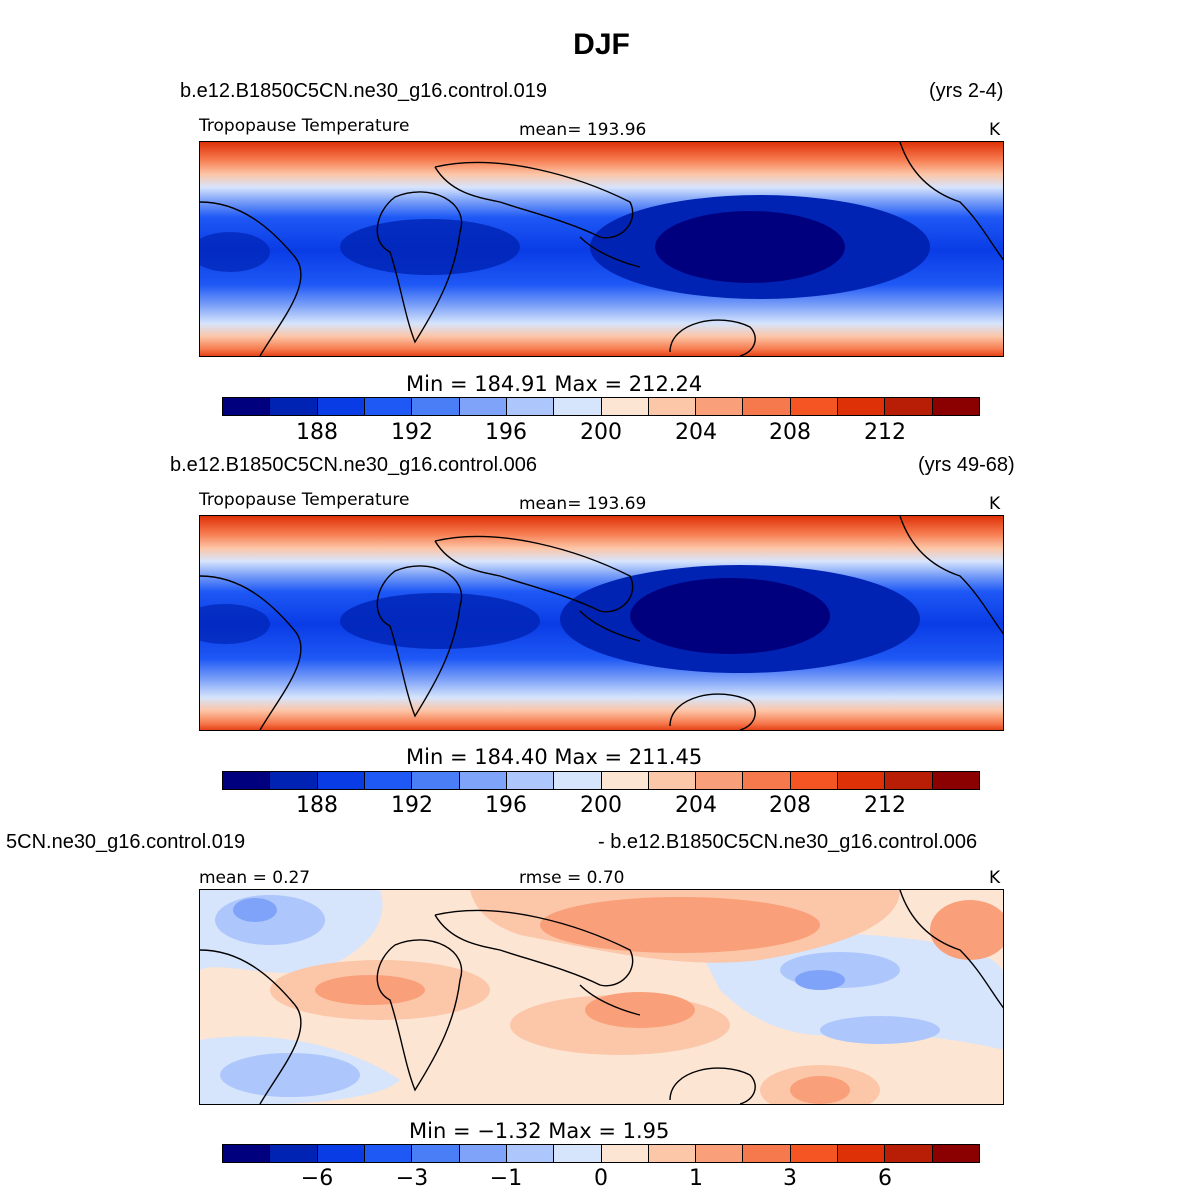  Describe the element at coordinates (601, 44) in the screenshot. I see `figure-title: DJF` at that location.